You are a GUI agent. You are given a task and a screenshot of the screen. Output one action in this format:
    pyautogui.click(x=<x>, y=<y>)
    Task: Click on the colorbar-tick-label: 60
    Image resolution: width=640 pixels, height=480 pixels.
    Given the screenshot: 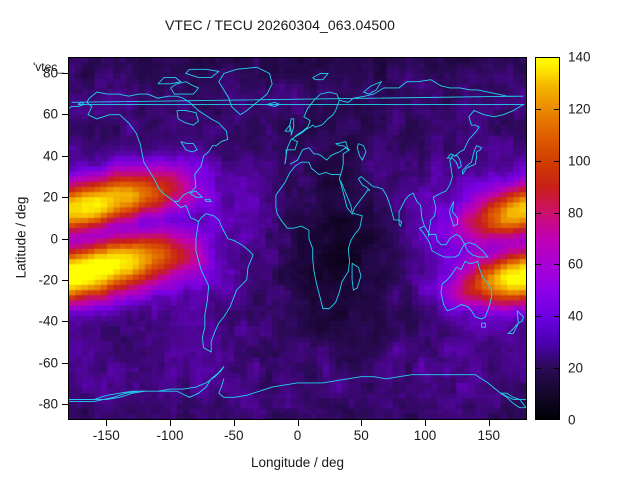 What is the action you would take?
    pyautogui.click(x=576, y=264)
    